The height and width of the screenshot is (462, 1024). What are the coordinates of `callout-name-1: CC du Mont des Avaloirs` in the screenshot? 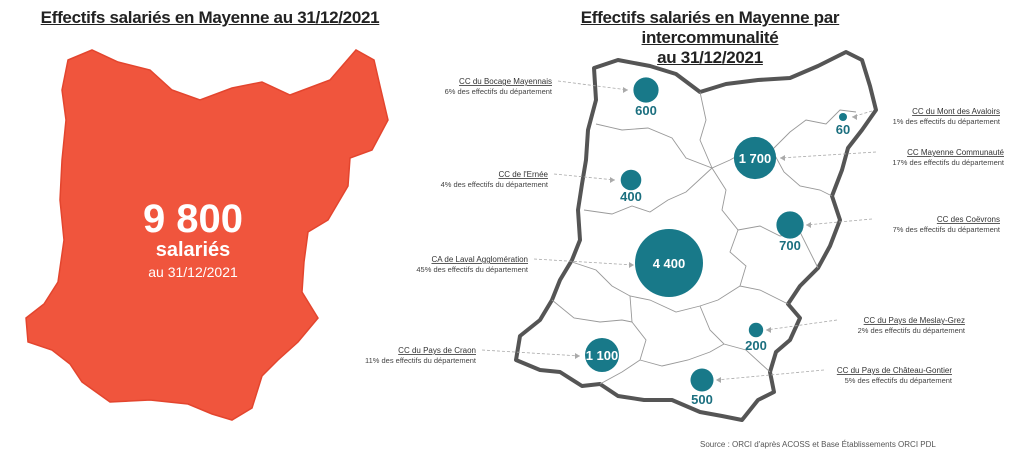 It's located at (956, 111).